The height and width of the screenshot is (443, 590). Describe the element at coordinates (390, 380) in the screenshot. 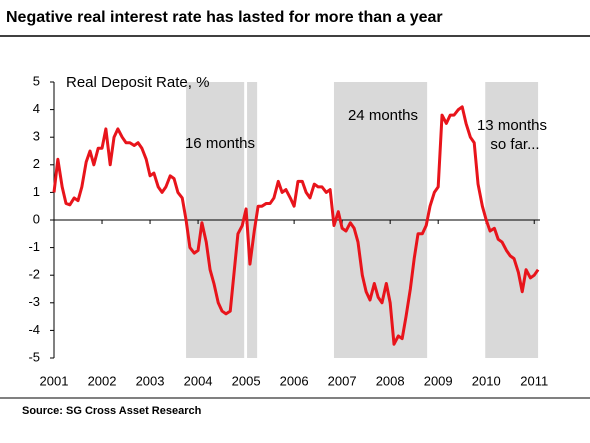

I see `x-tick-label: 2008` at that location.